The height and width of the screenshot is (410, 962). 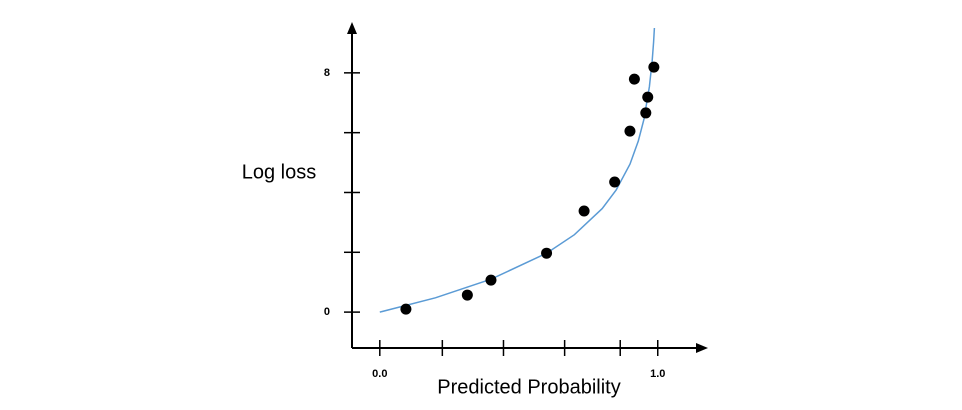 I want to click on y-axis-arrow, so click(x=352, y=28).